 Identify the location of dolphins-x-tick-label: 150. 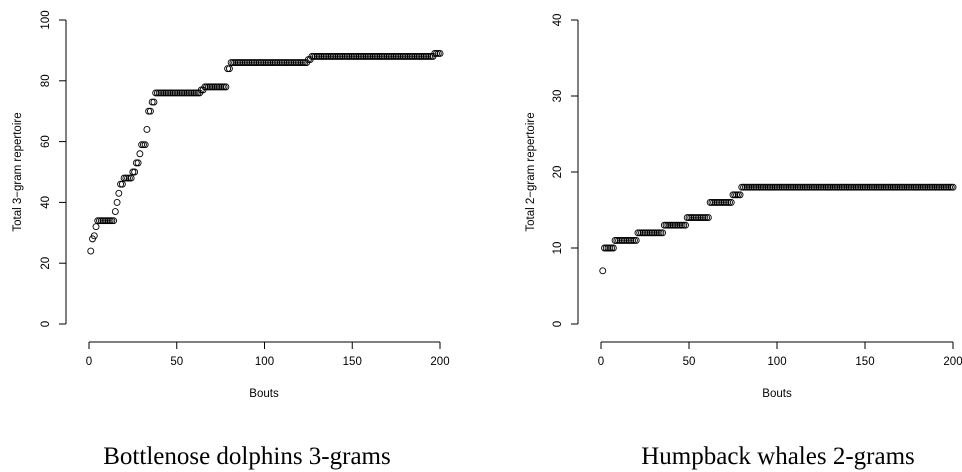
(352, 362).